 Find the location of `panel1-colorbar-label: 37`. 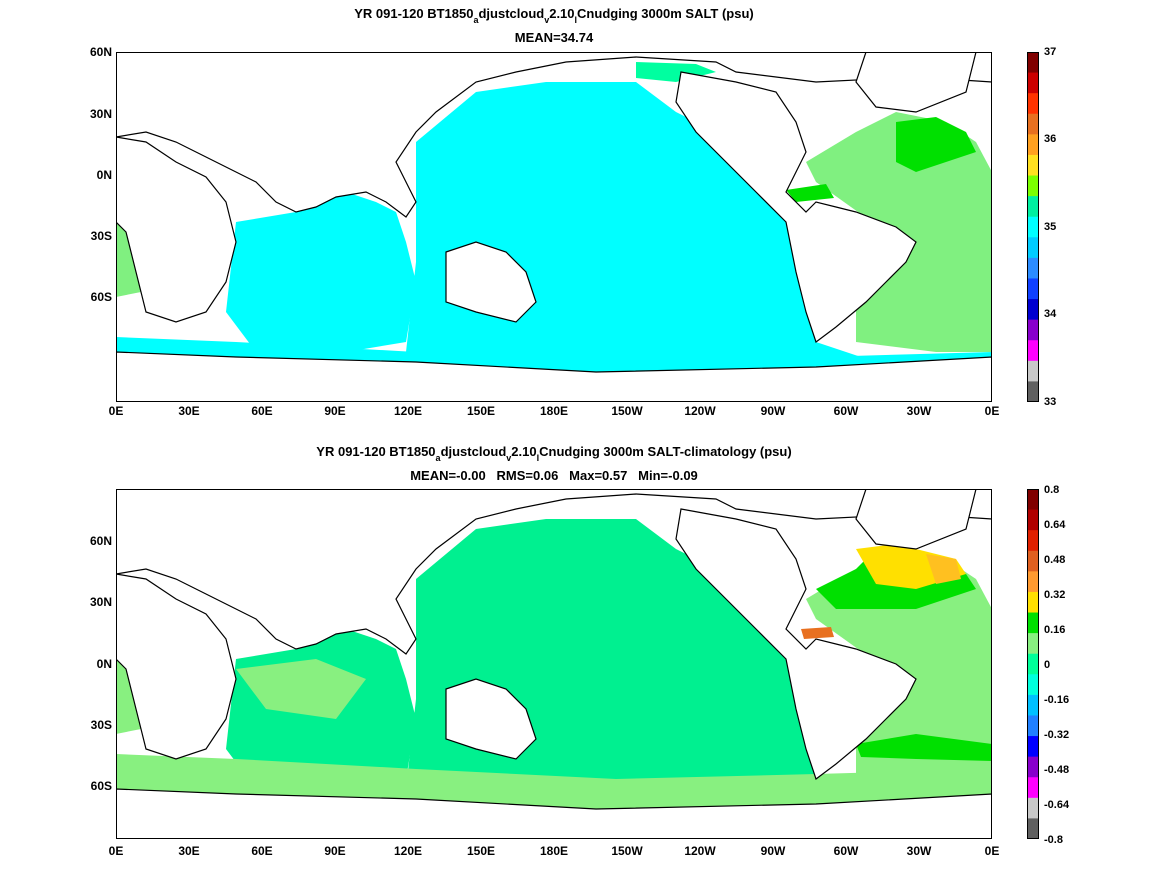

panel1-colorbar-label: 37 is located at coordinates (1050, 52).